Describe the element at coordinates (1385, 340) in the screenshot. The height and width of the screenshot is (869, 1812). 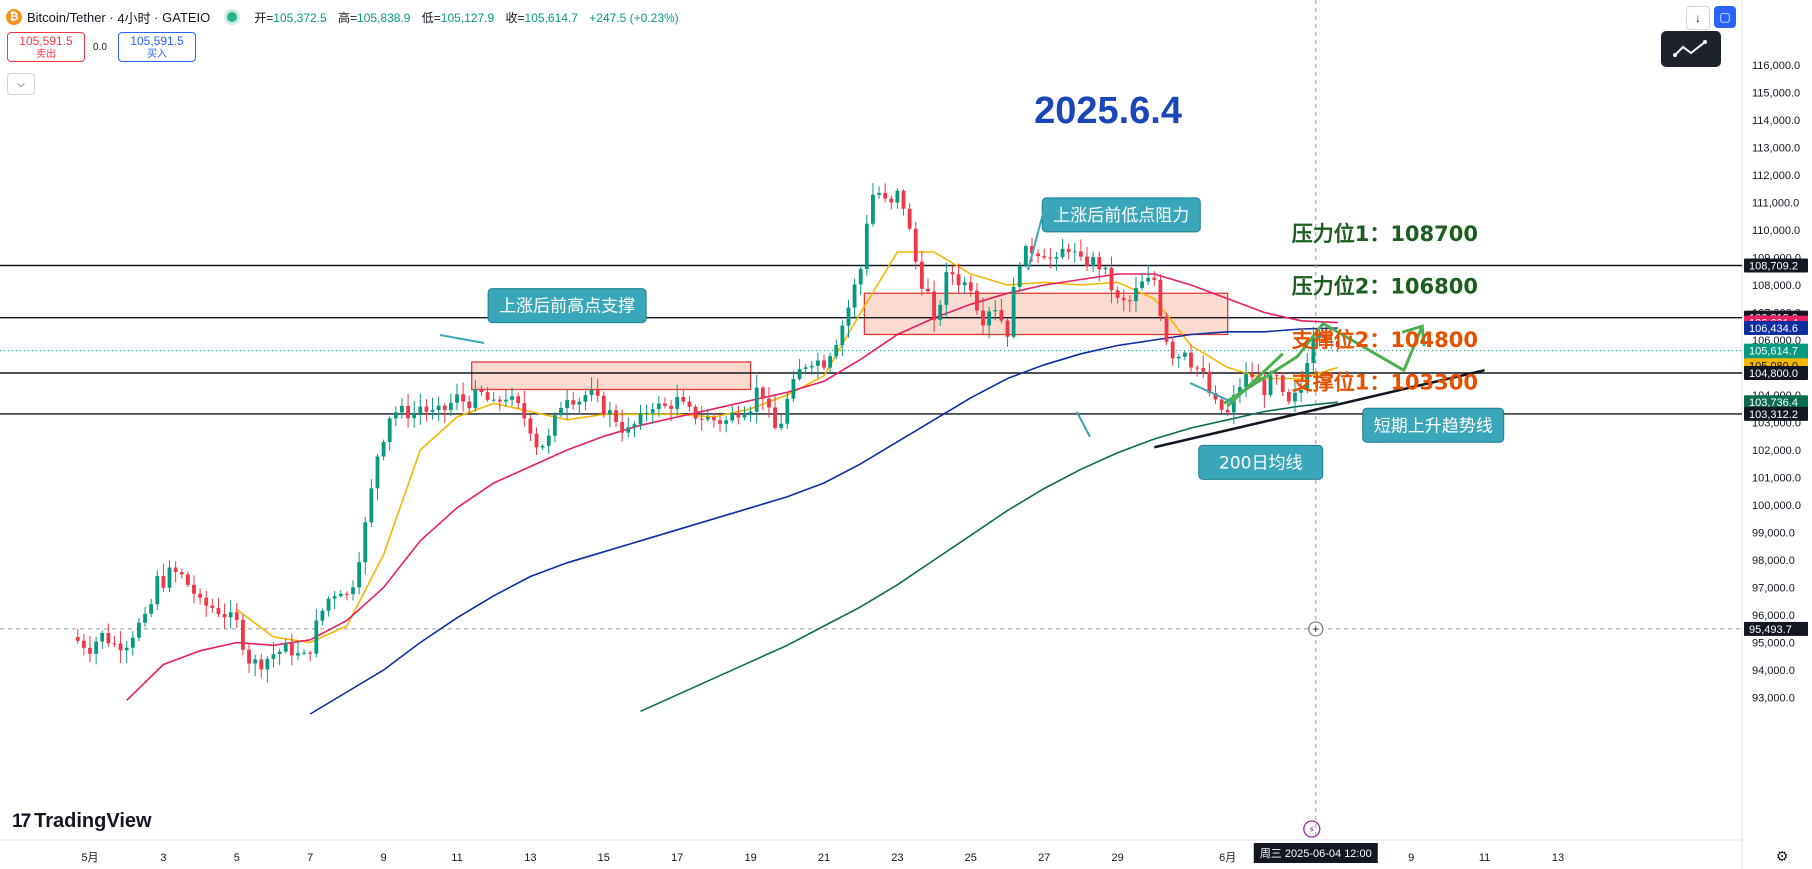
I see `level-annotation: 支撑位2：104800` at that location.